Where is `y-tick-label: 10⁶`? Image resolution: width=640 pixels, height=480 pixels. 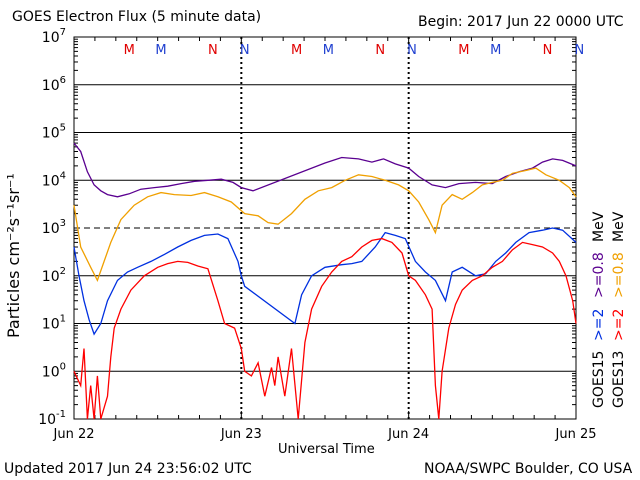 y-tick-label: 10⁶ is located at coordinates (54, 84).